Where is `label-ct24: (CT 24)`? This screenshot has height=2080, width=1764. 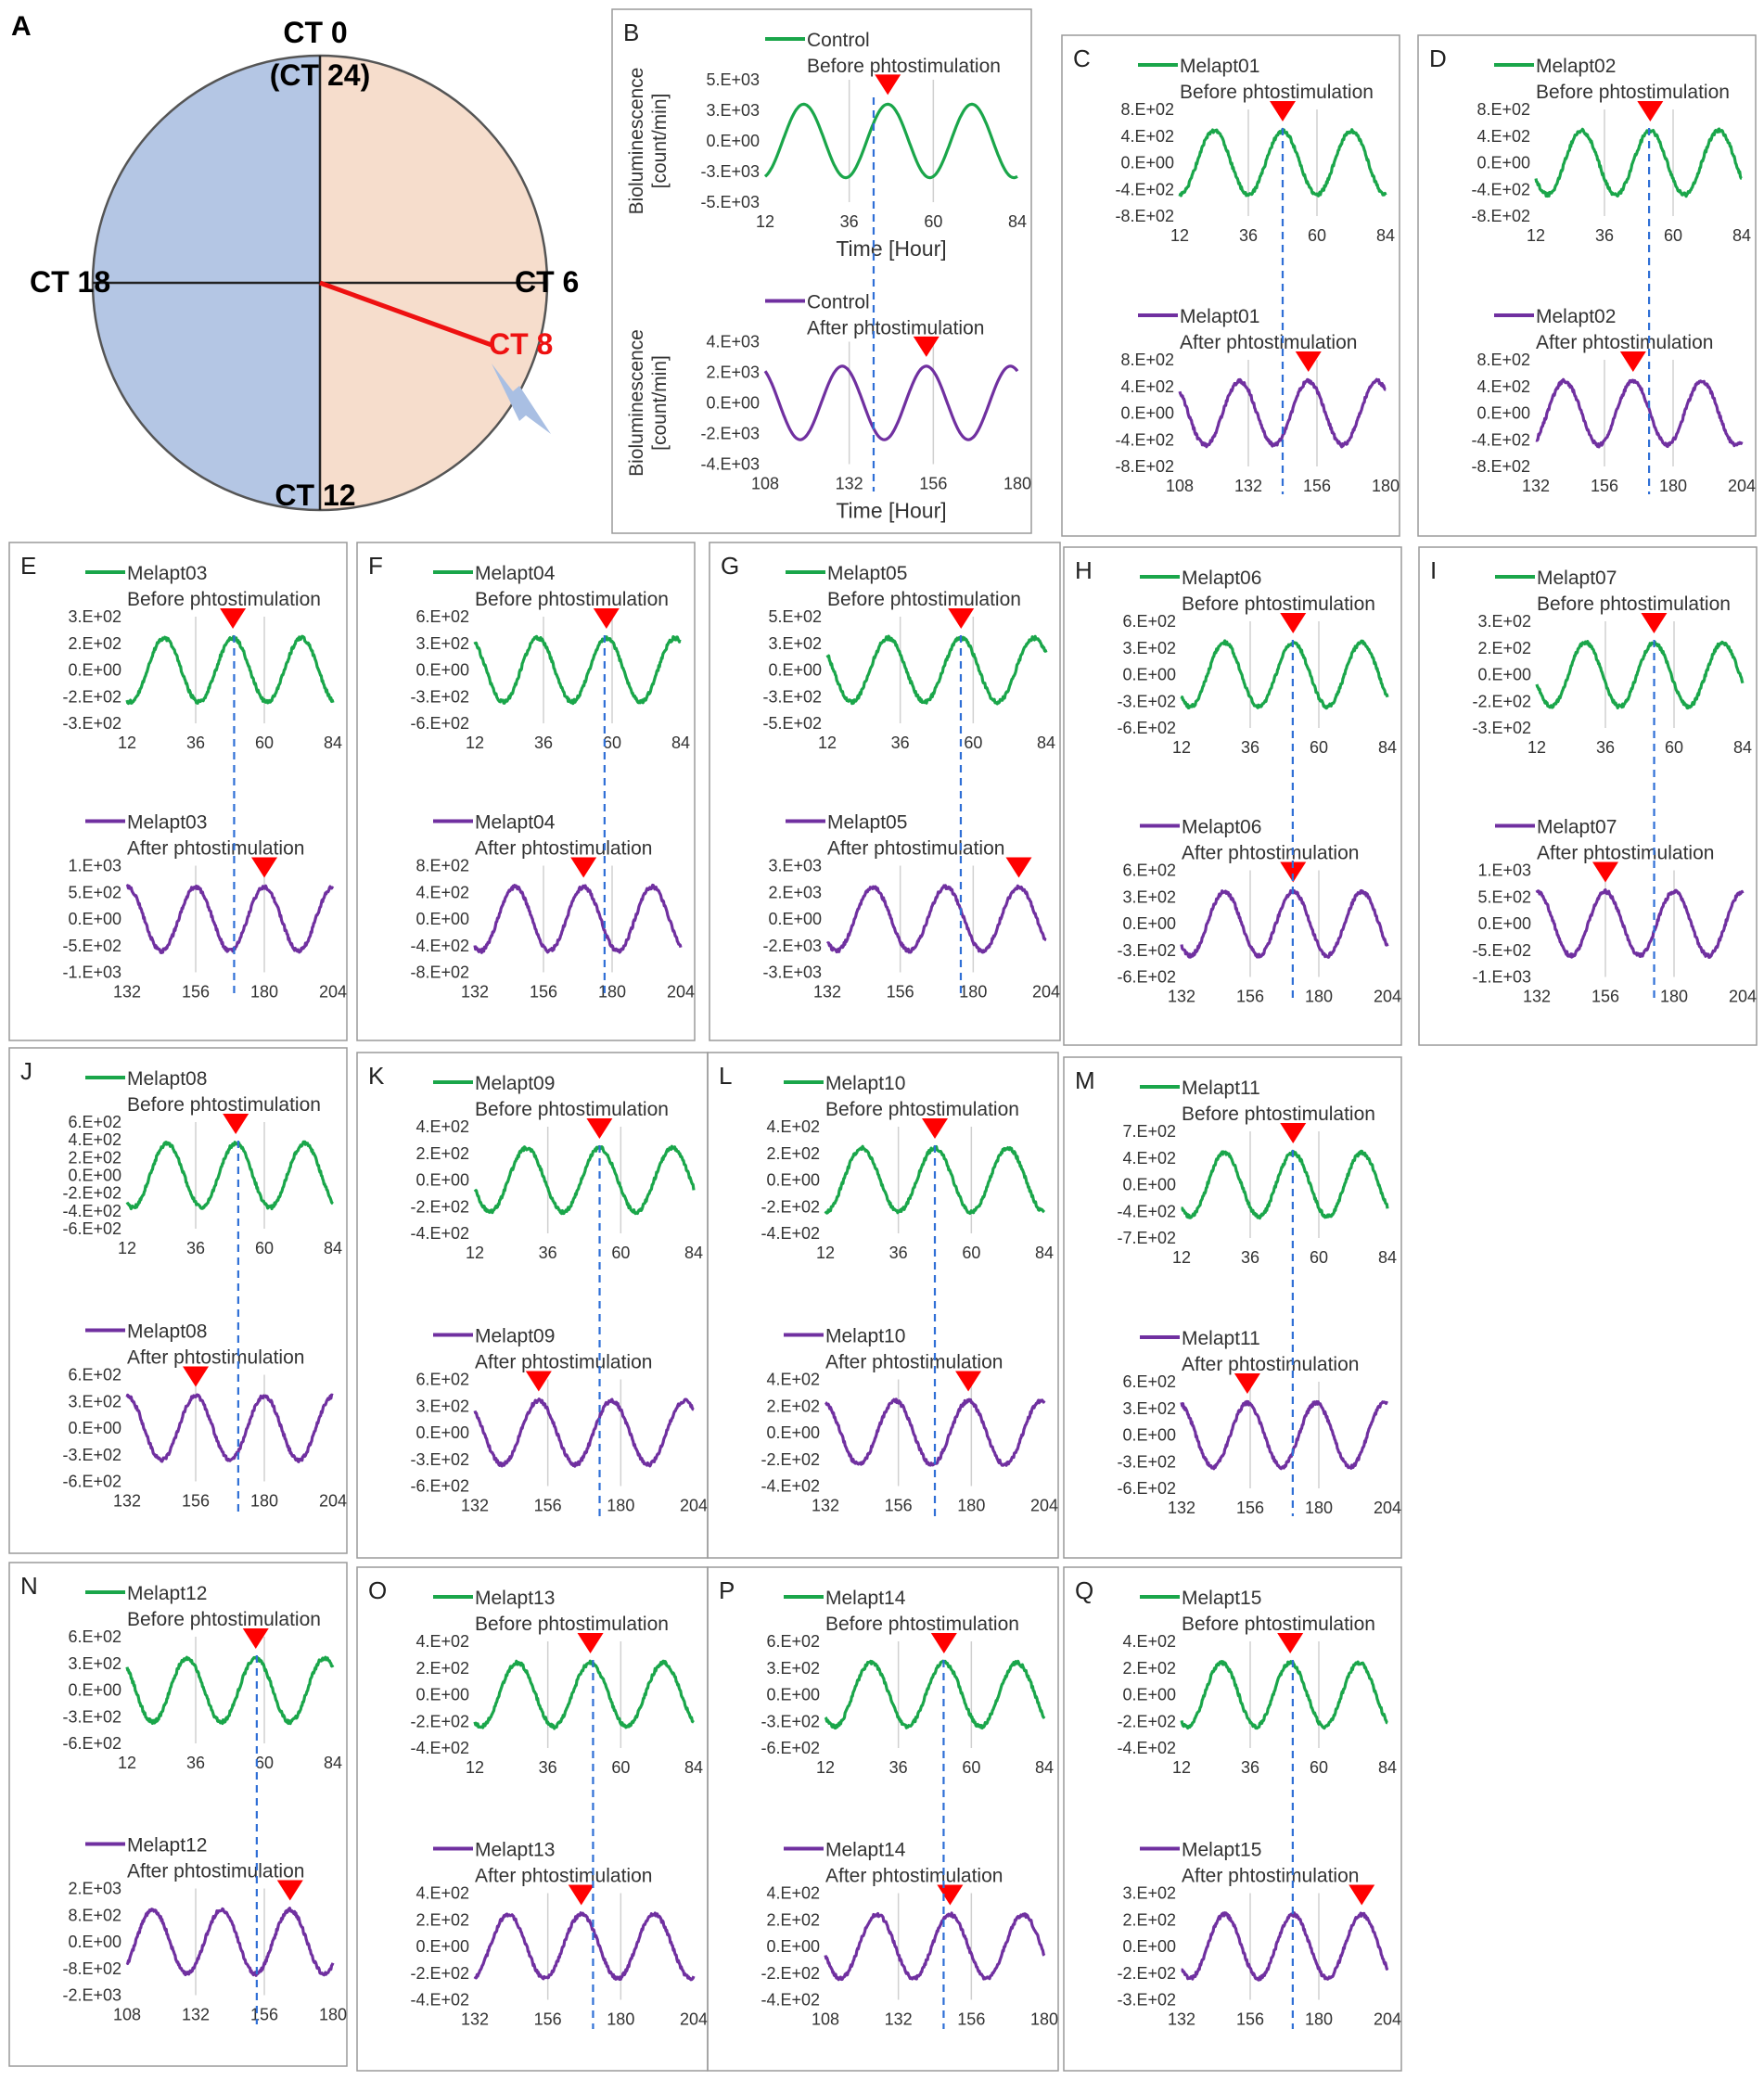
label-ct24: (CT 24) is located at coordinates (320, 75).